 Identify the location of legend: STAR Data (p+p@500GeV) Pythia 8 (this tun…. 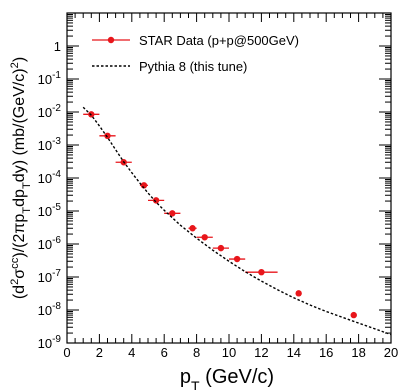
(195, 53).